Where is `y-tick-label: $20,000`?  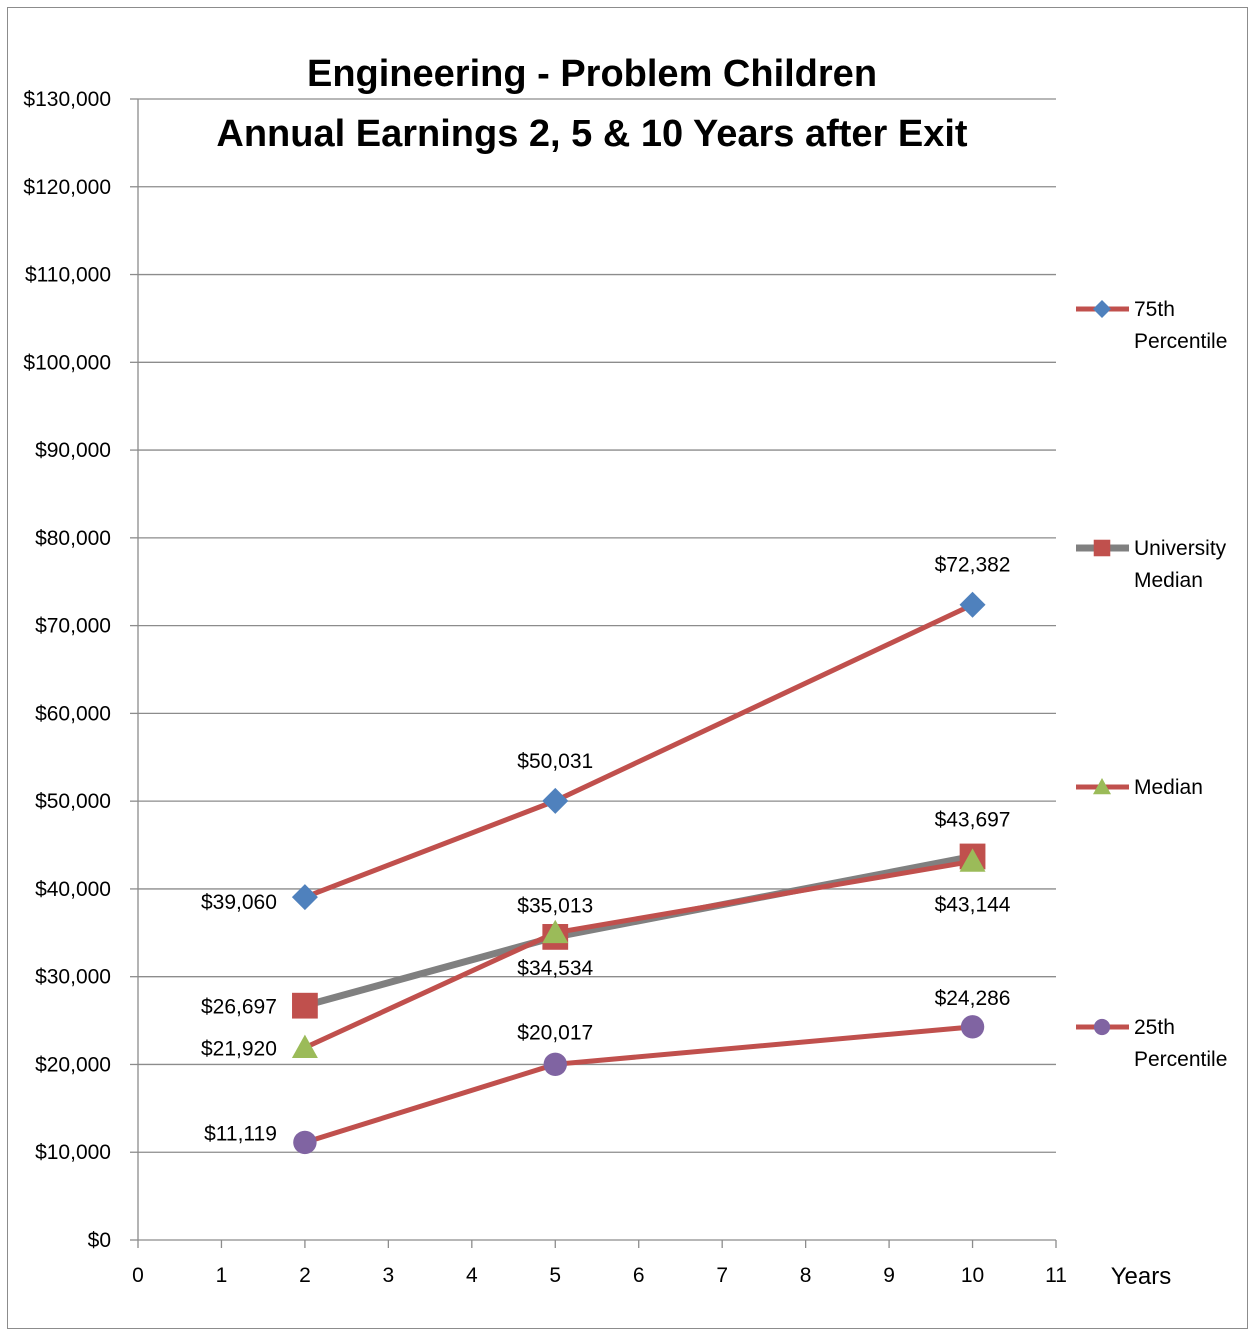
y-tick-label: $20,000 is located at coordinates (73, 1064).